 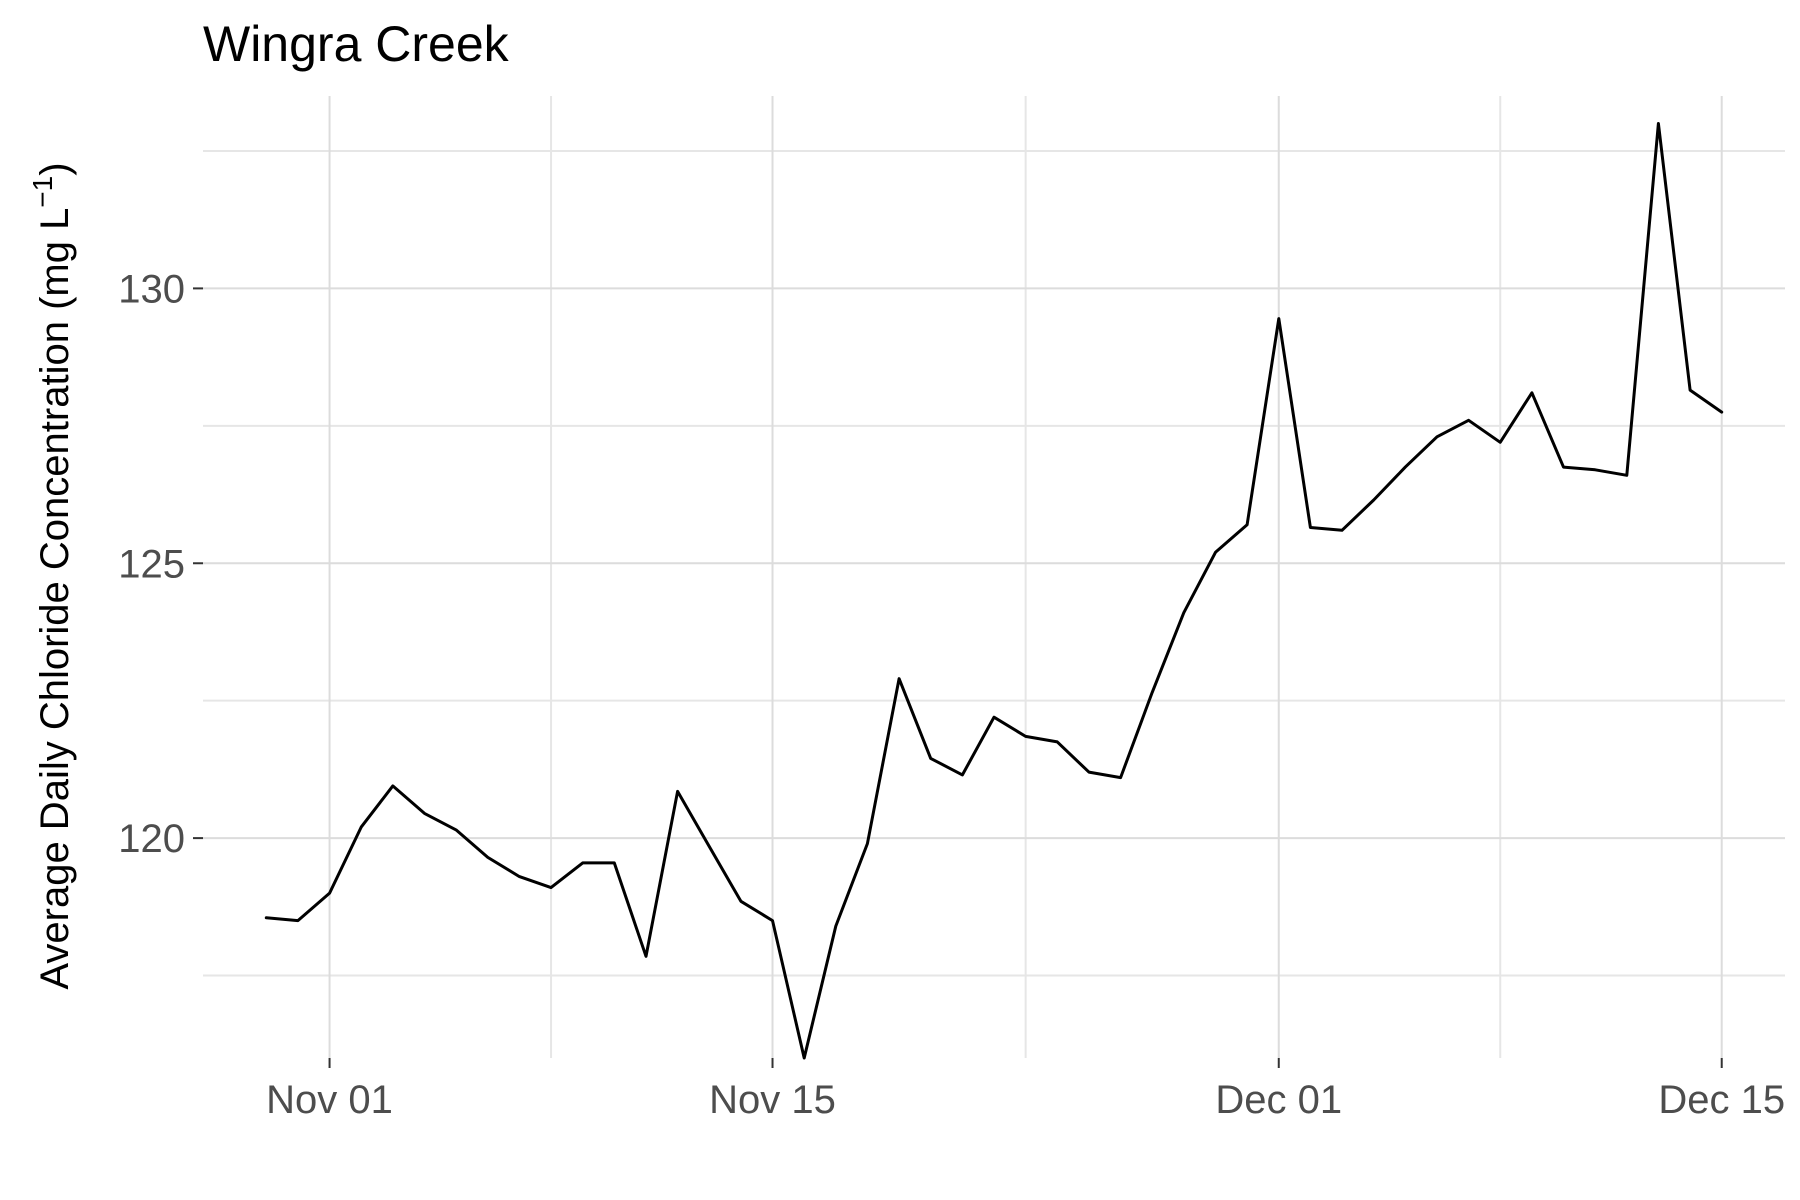 I want to click on x-tick-label: Dec 01, so click(x=1278, y=1100).